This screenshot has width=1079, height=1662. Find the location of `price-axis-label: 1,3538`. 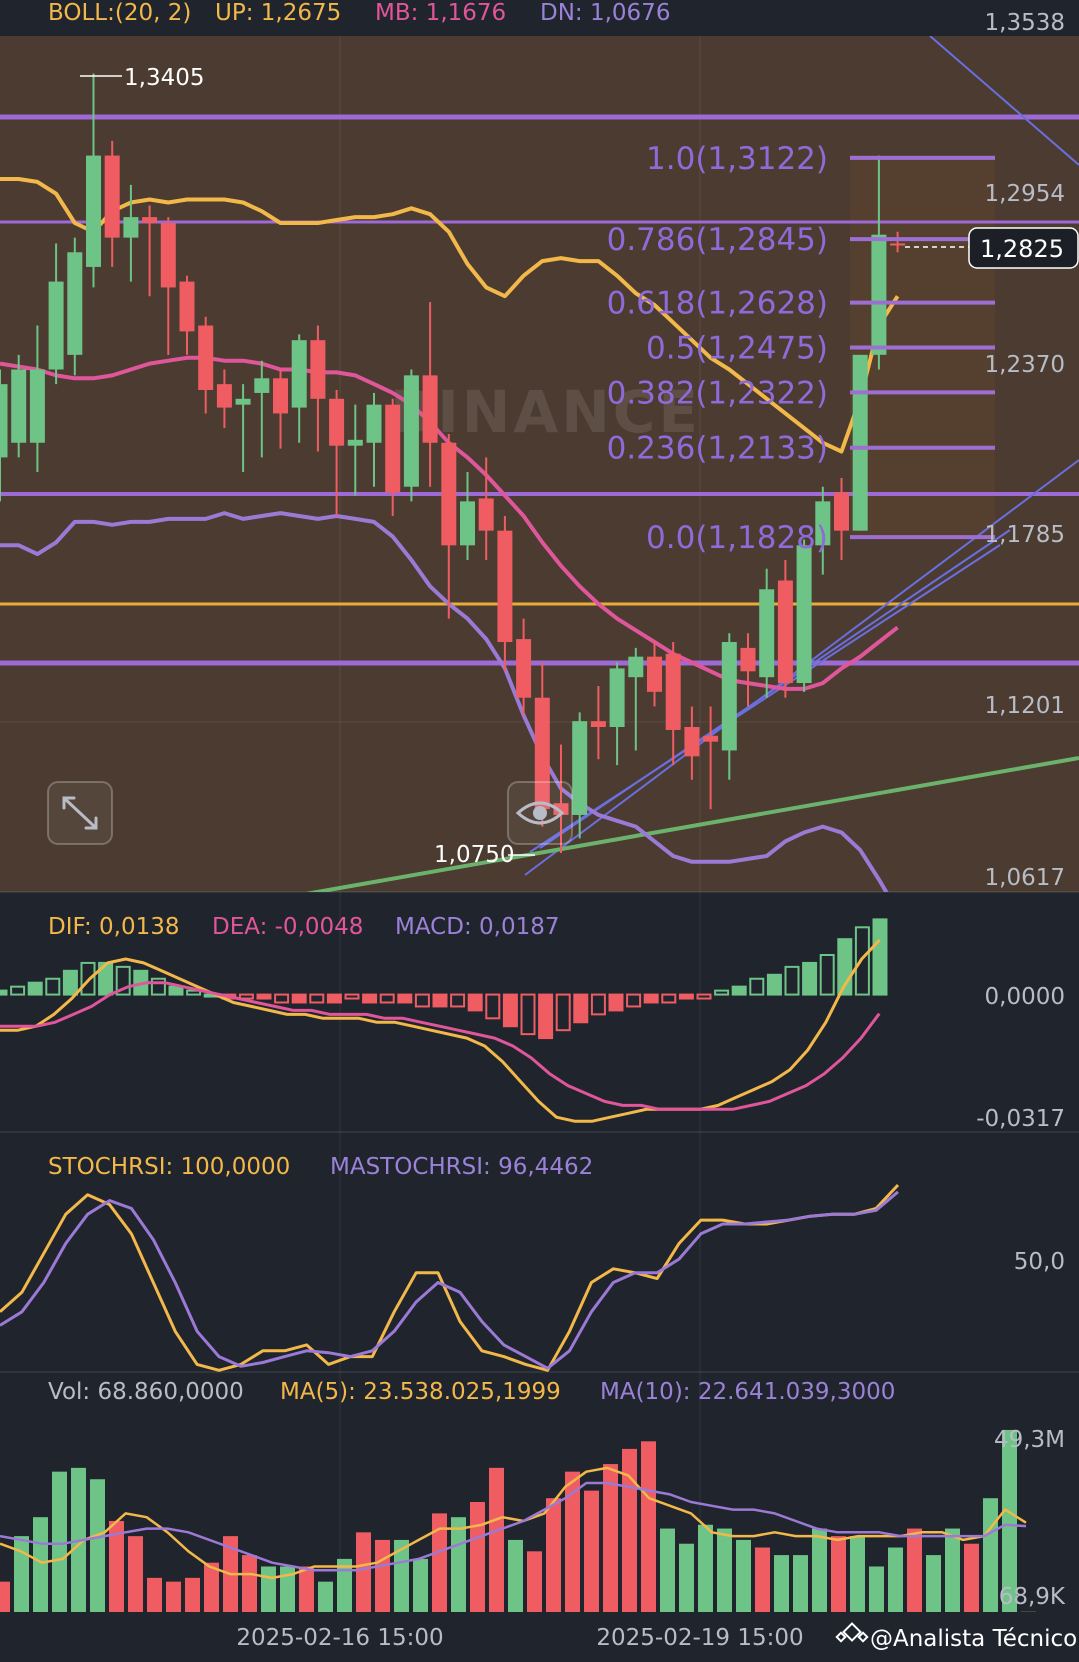

price-axis-label: 1,3538 is located at coordinates (1025, 23).